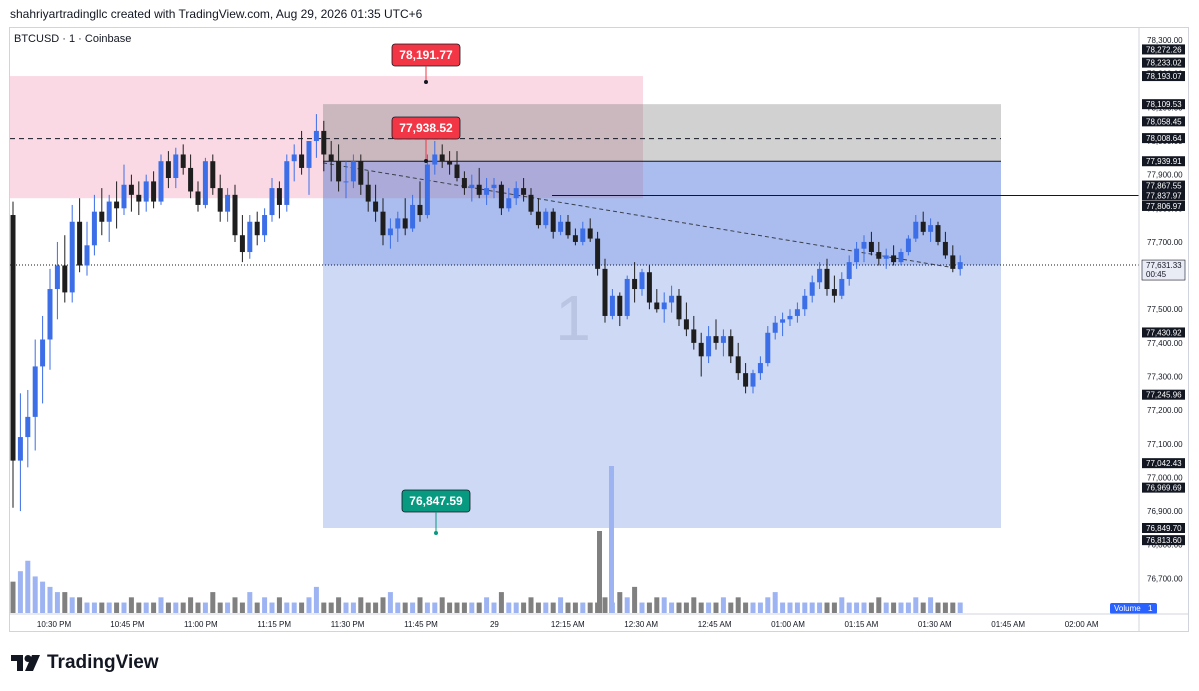 This screenshot has height=691, width=1199. Describe the element at coordinates (73, 39) in the screenshot. I see `symbol-label: BTCUSD · 1 · Coinbase` at that location.